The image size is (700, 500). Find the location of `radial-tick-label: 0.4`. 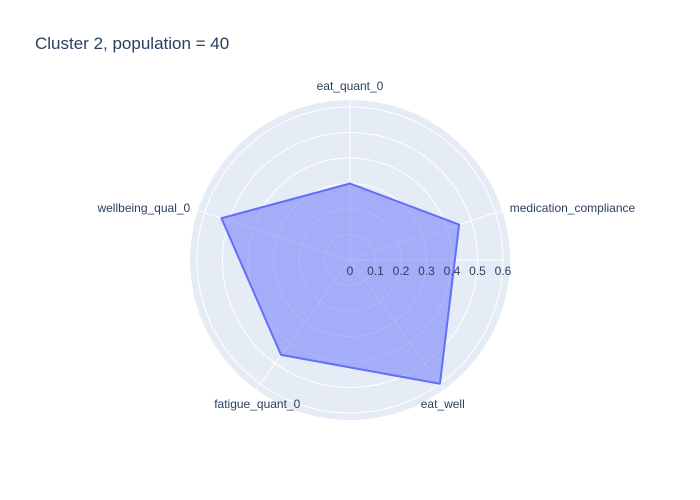

radial-tick-label: 0.4 is located at coordinates (452, 271).